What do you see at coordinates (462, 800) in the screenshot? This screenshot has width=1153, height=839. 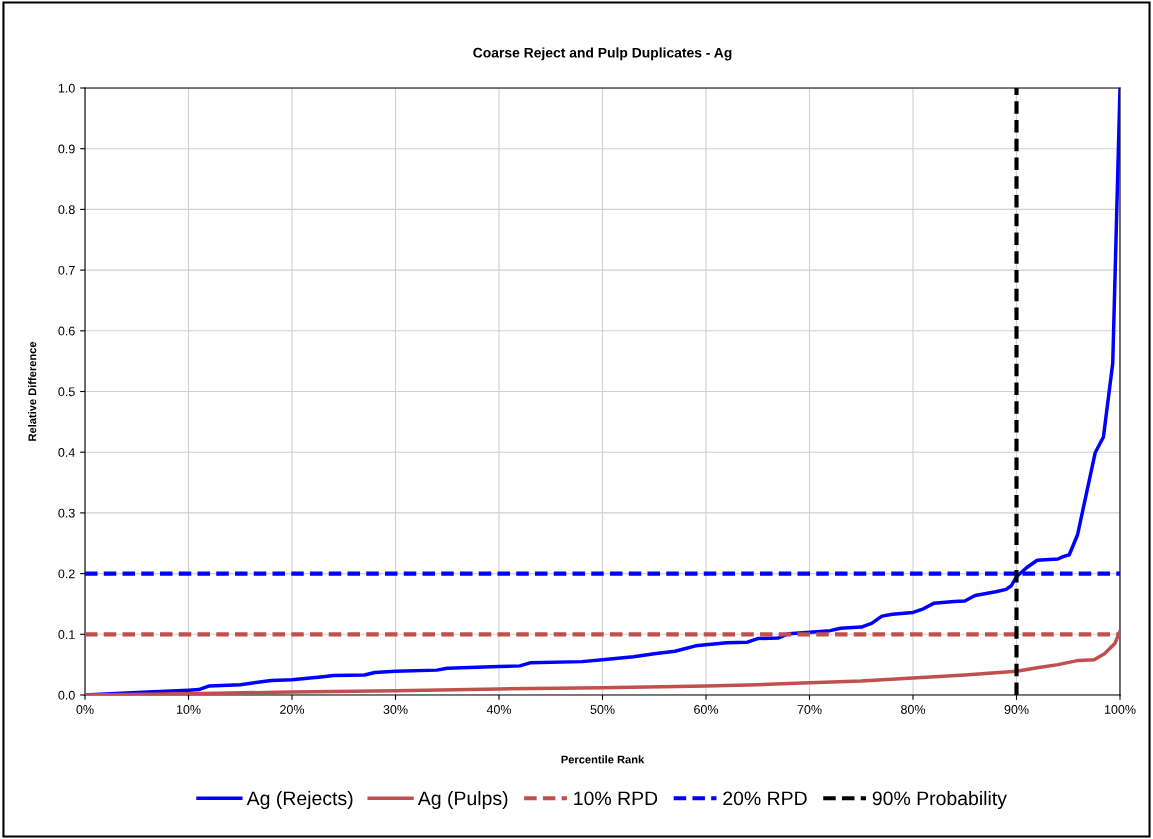 I see `legend-label: Ag (Pulps)` at bounding box center [462, 800].